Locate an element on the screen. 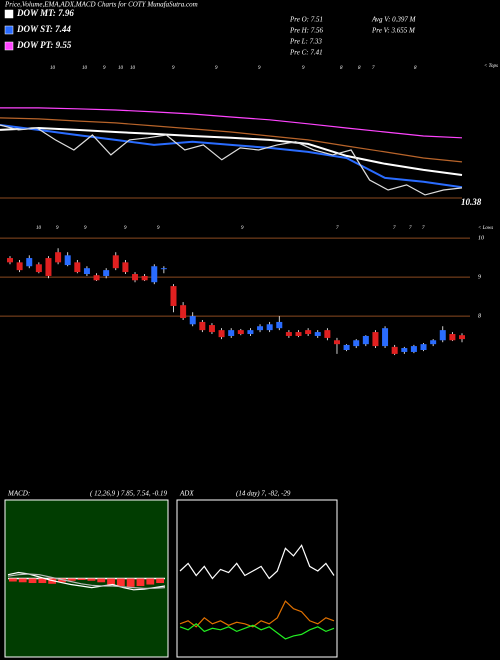  macd-subtitle: ( 12,26,9 ) 7.85, 7.54, -0.19 is located at coordinates (128, 494).